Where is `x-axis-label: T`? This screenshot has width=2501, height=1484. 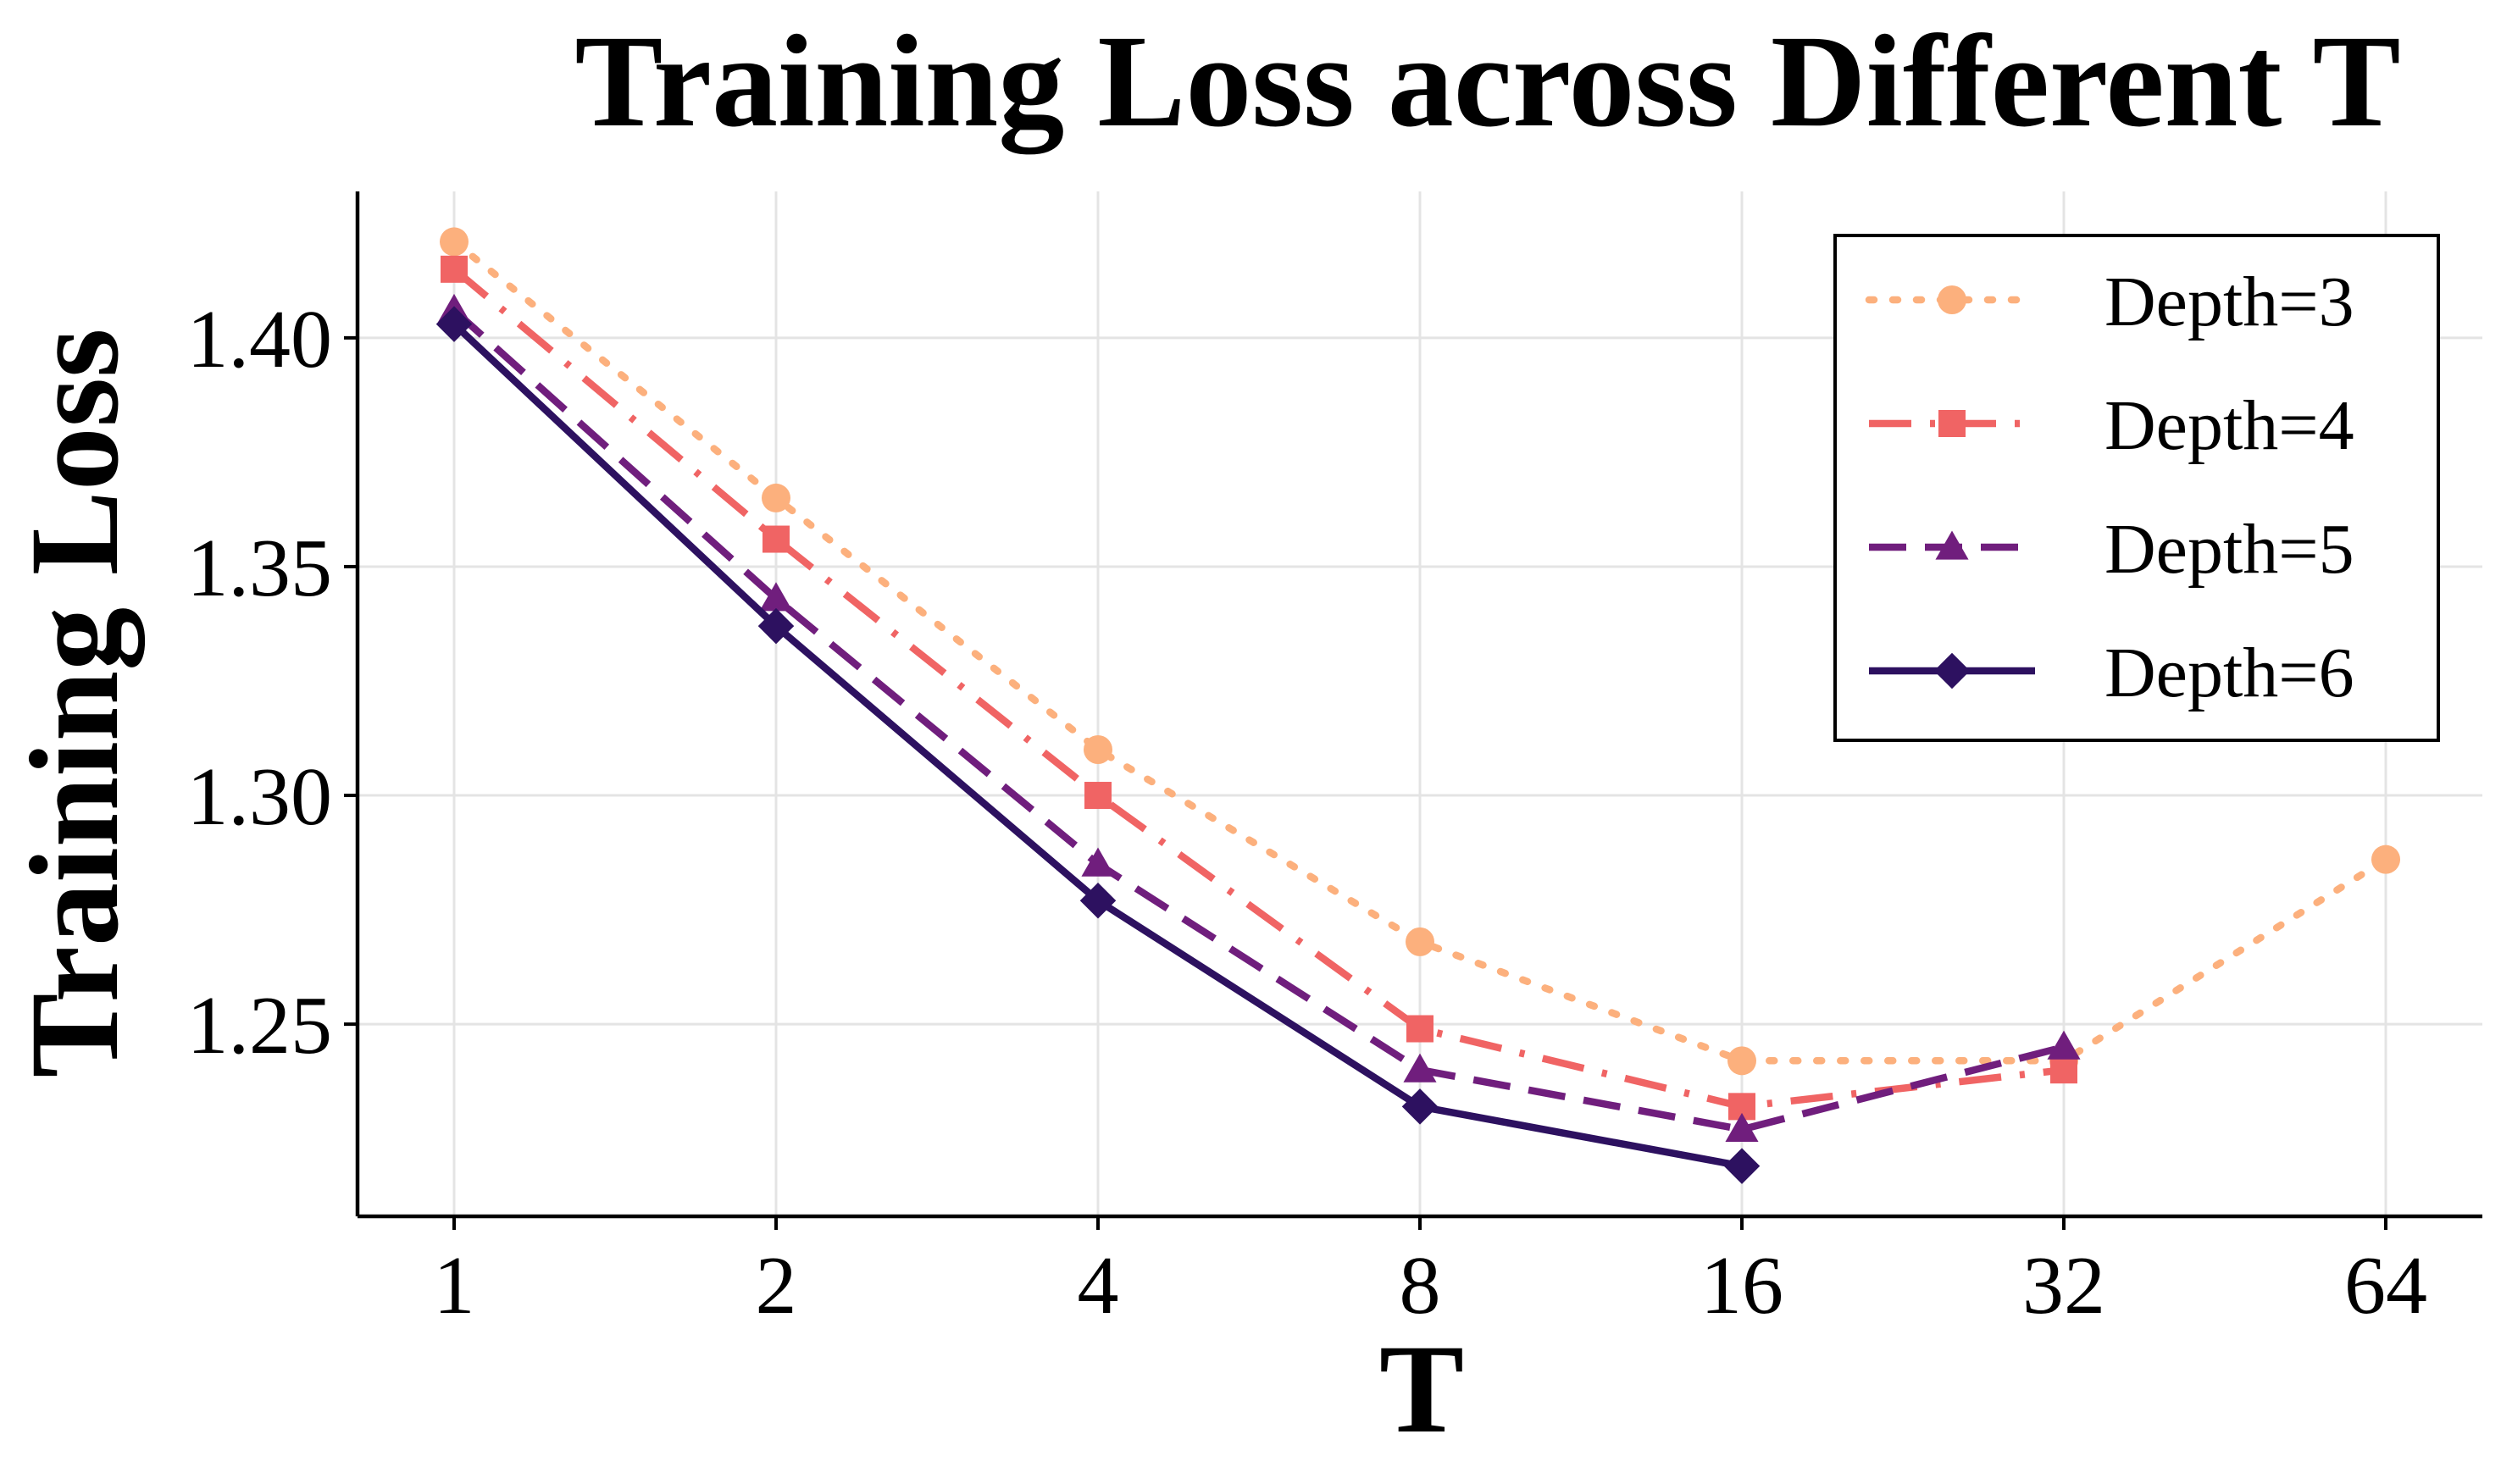 x-axis-label: T is located at coordinates (1421, 1389).